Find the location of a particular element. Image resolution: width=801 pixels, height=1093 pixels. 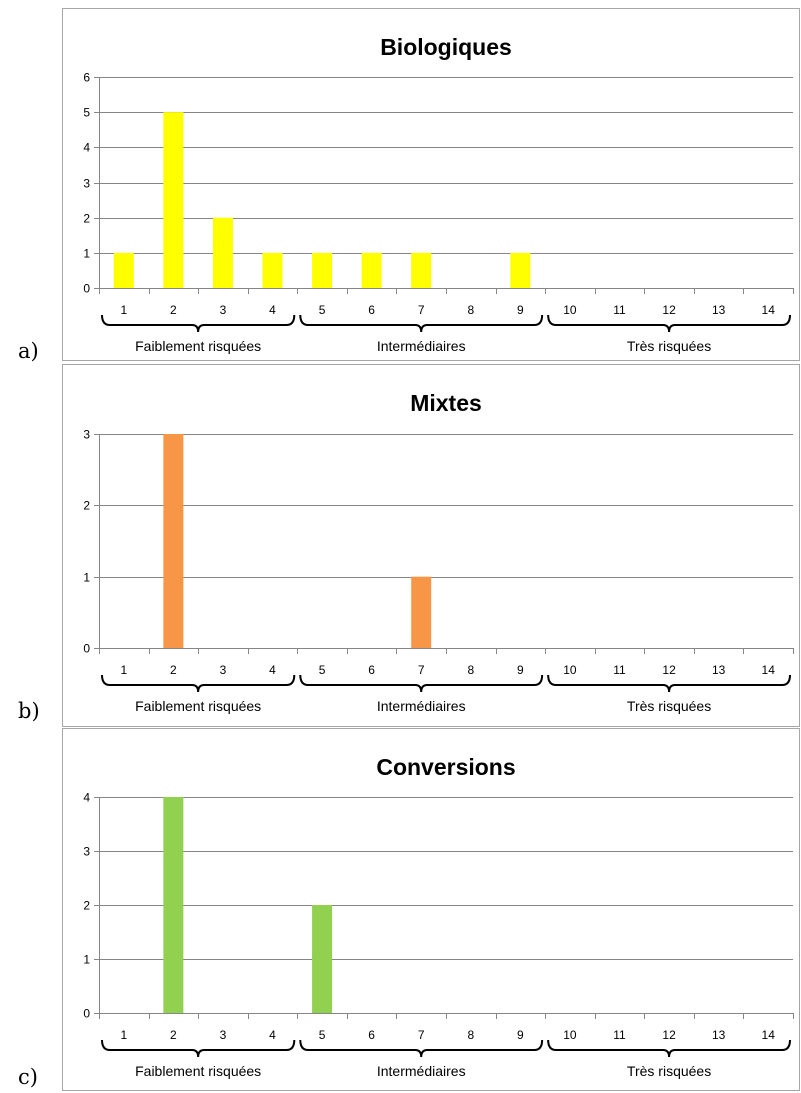

chart-title: Biologiques is located at coordinates (446, 47).